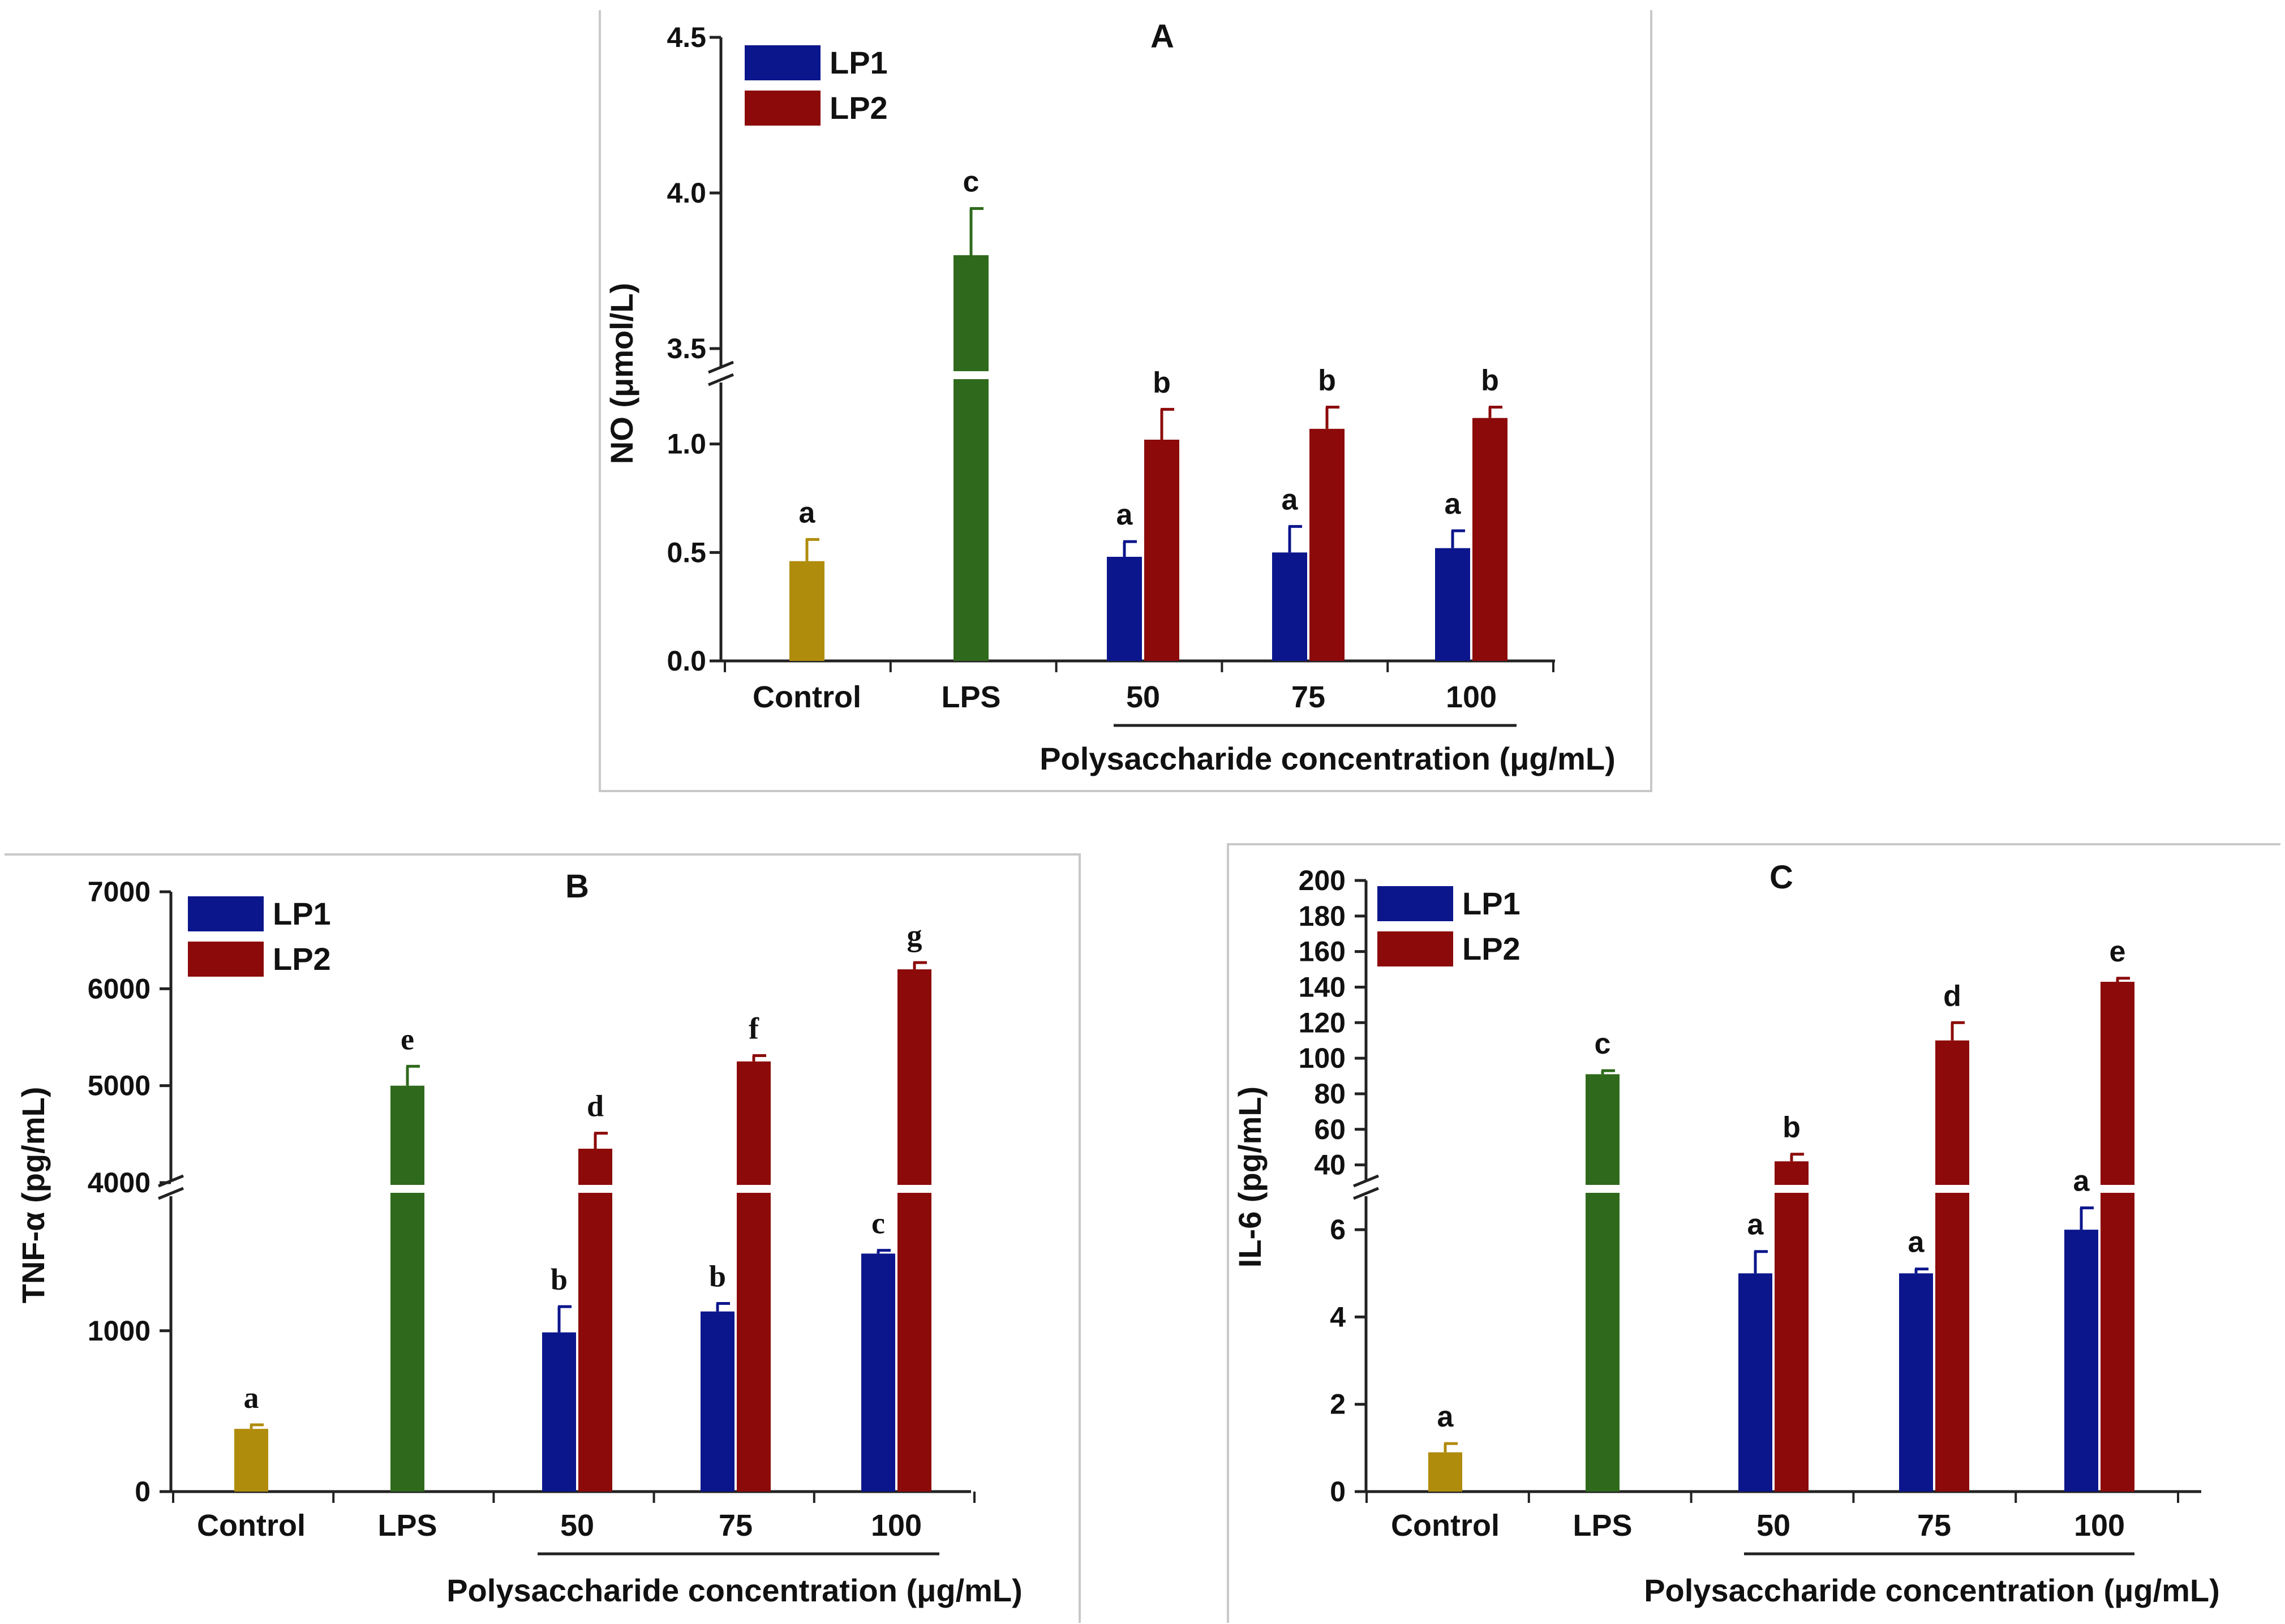  What do you see at coordinates (1323, 1058) in the screenshot?
I see `y-tick-label: 100` at bounding box center [1323, 1058].